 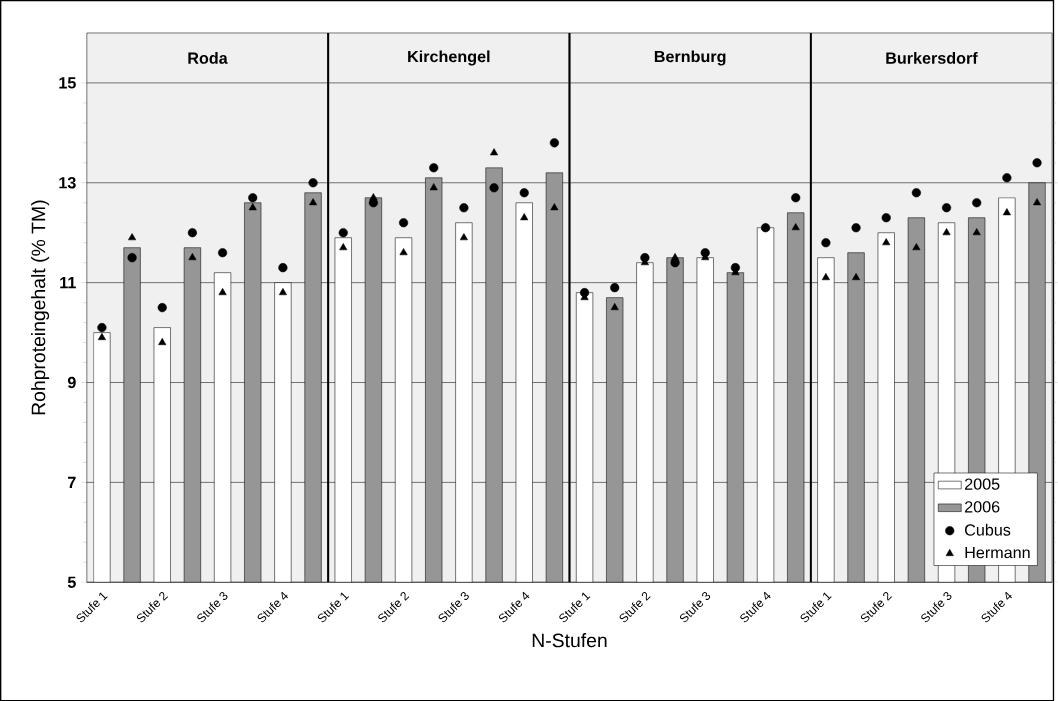 I want to click on annotation: Burkersdorf, so click(x=932, y=57).